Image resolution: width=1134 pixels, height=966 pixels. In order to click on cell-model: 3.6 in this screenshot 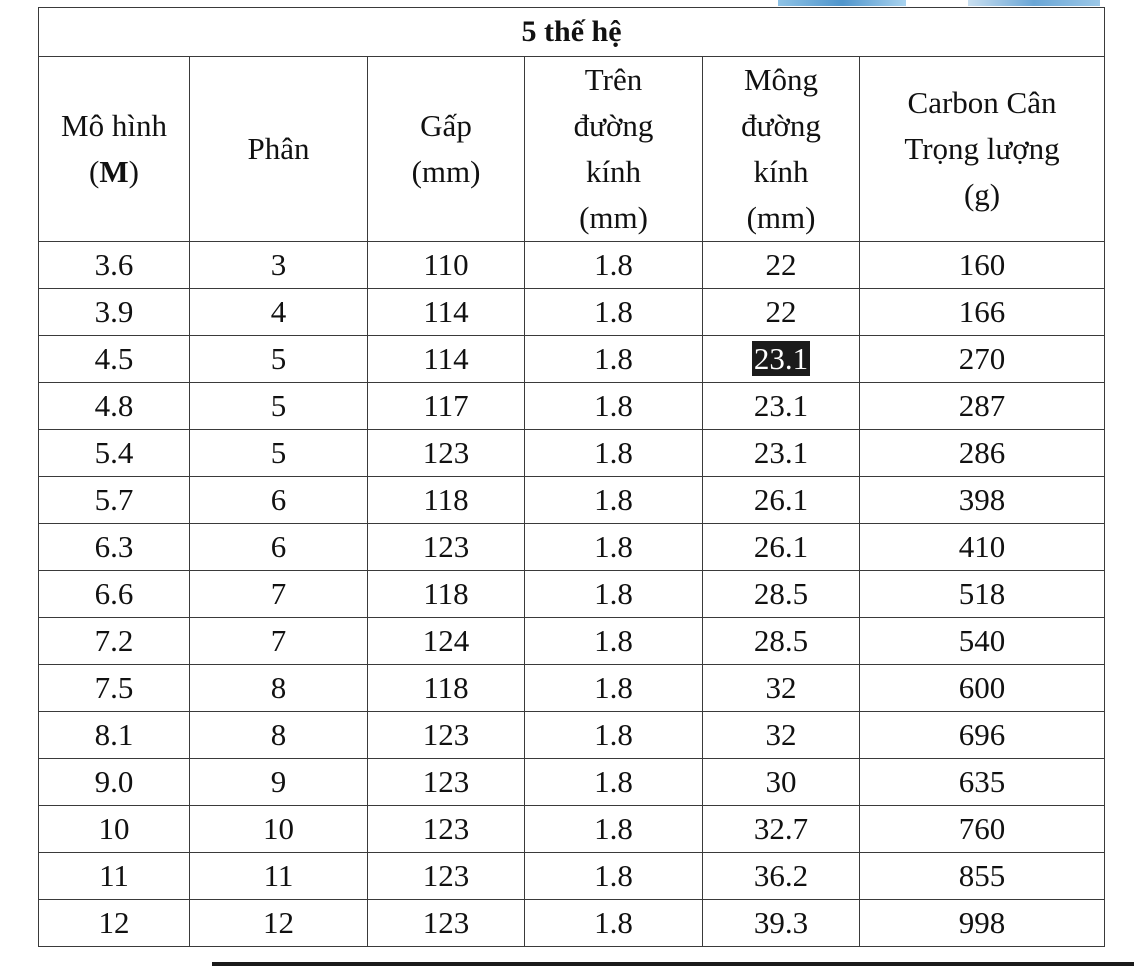, I will do `click(114, 265)`.